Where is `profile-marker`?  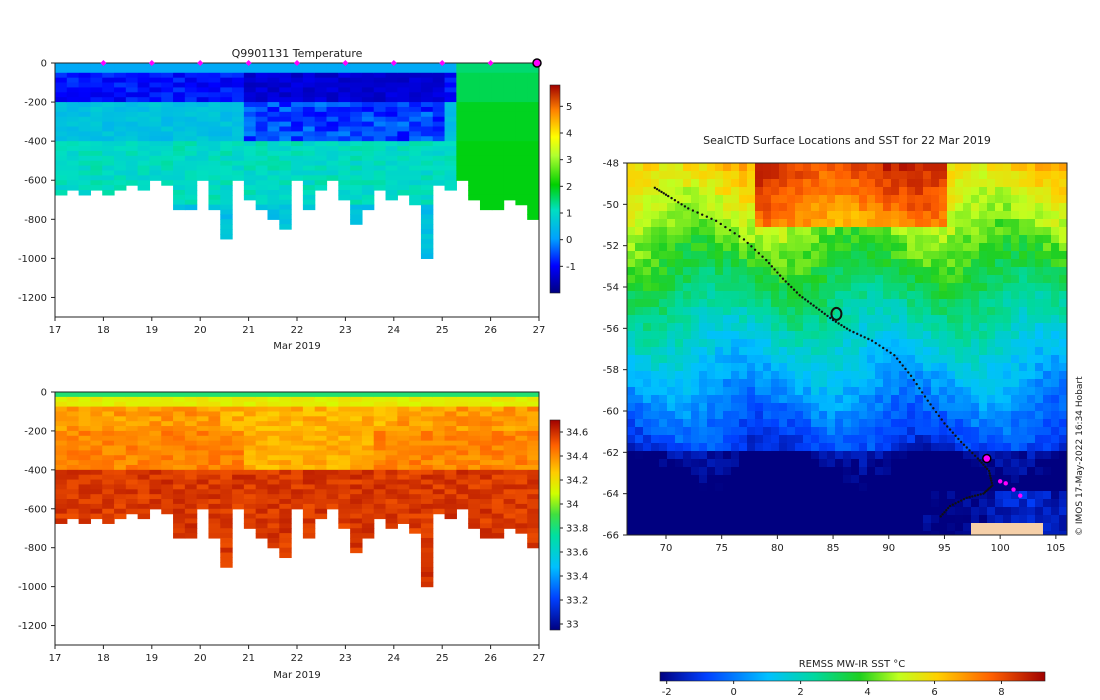 profile-marker is located at coordinates (297, 63).